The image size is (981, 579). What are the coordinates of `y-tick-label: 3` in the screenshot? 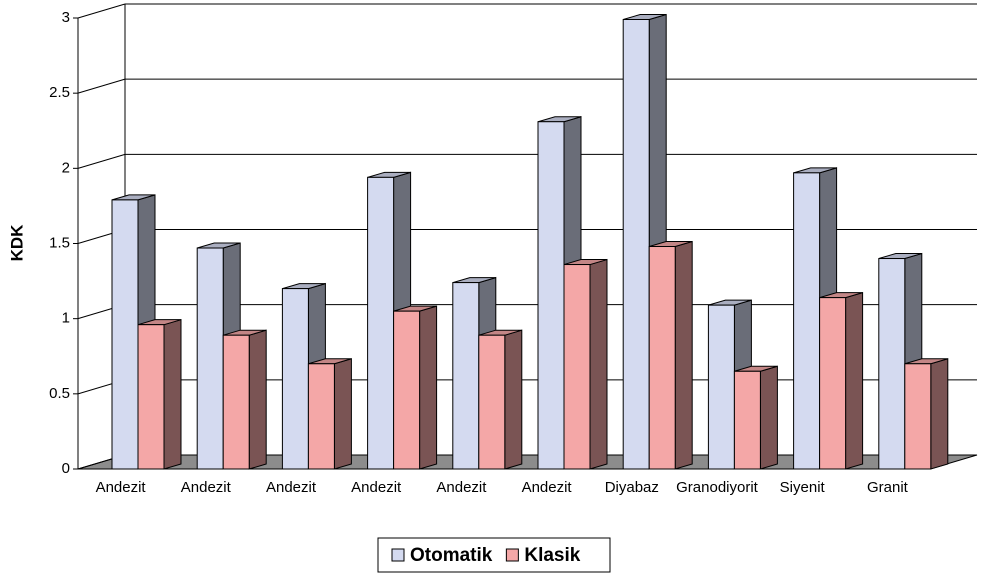 It's located at (66, 17).